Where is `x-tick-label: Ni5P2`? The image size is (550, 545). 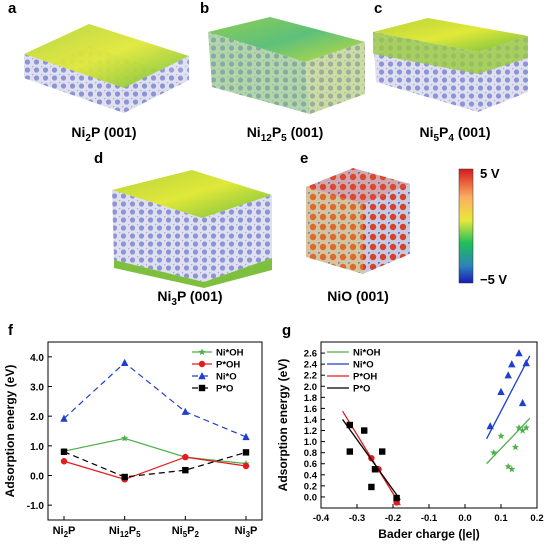 x-tick-label: Ni5P2 is located at coordinates (186, 532).